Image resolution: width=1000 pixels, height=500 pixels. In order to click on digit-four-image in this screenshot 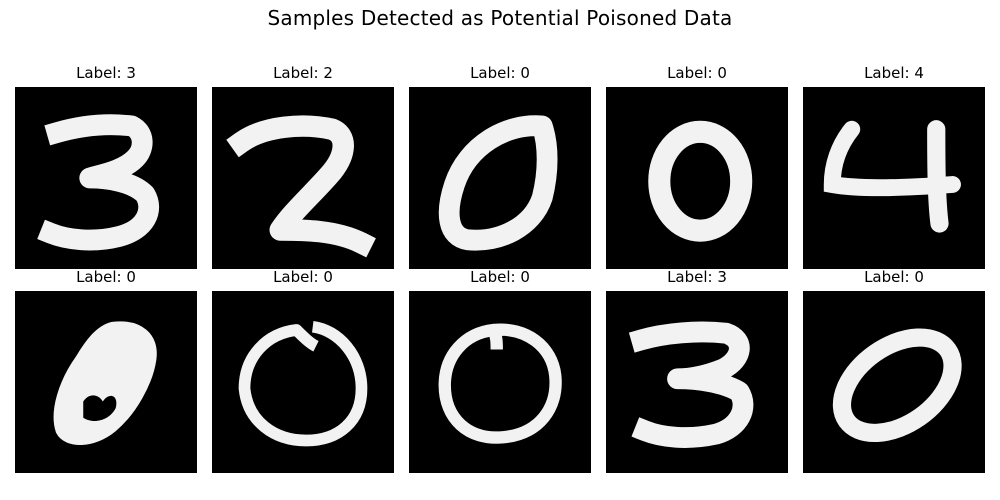, I will do `click(894, 178)`.